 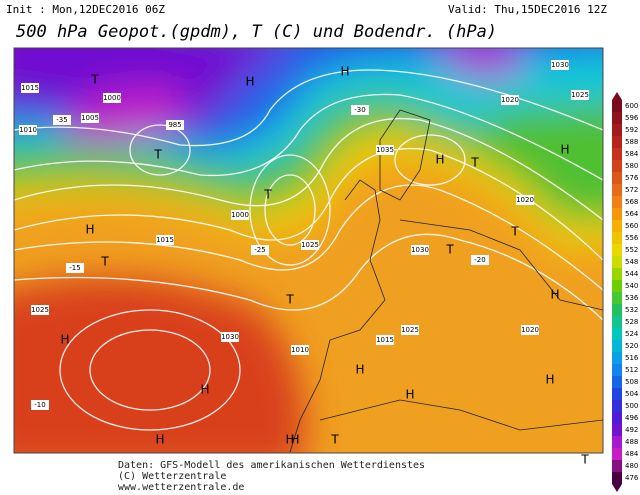 What do you see at coordinates (631, 382) in the screenshot?
I see `colorbar-label: 508` at bounding box center [631, 382].